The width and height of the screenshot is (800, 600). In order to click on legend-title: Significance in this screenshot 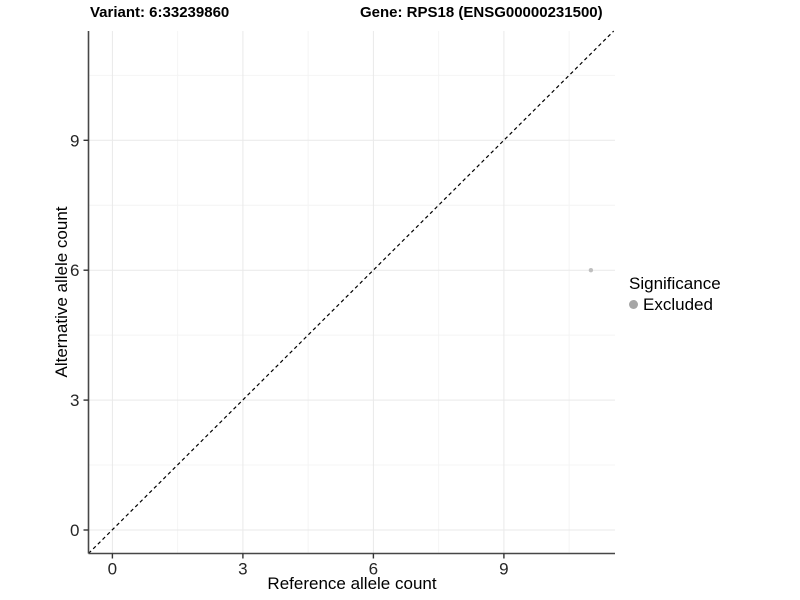, I will do `click(675, 283)`.